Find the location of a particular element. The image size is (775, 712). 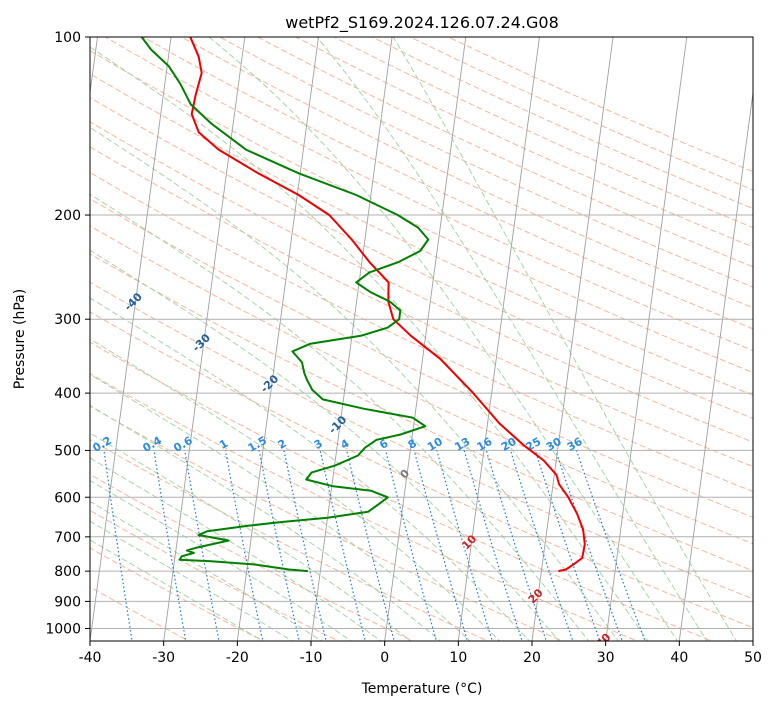

y-tick-label: 600 is located at coordinates (67, 498).